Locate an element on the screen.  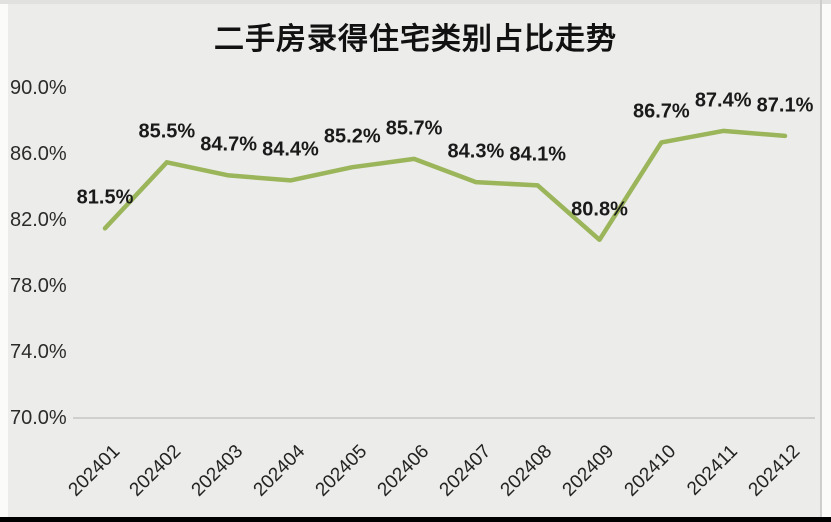
top-border is located at coordinates (415, 2).